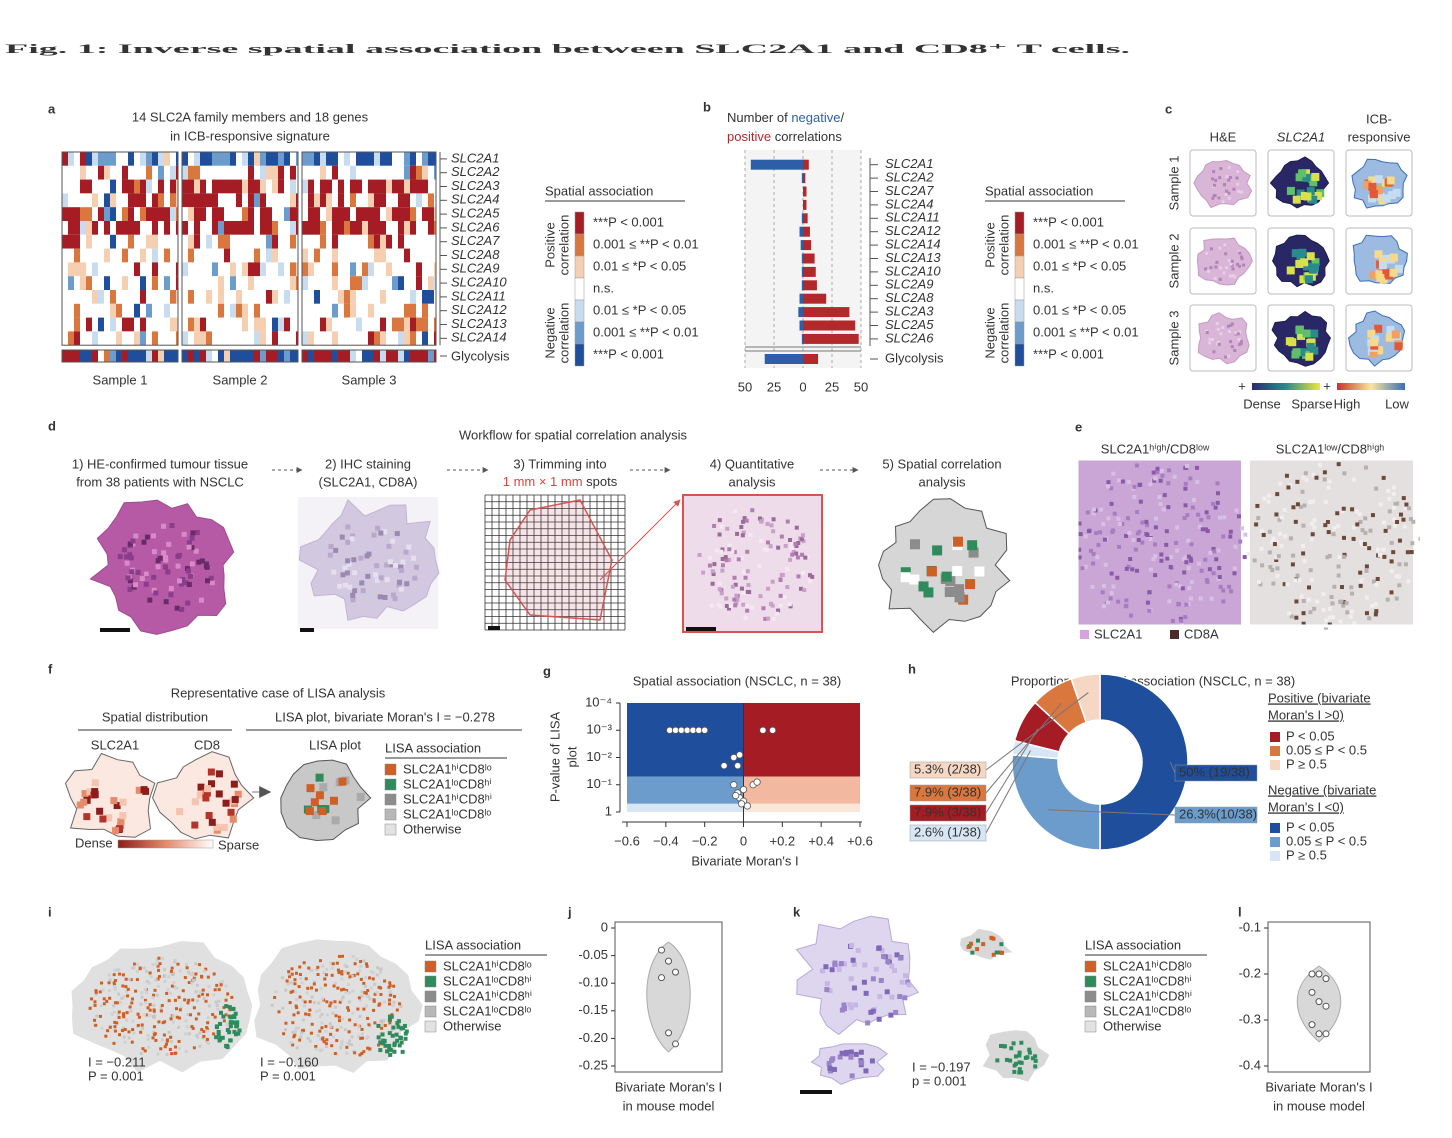  Describe the element at coordinates (1173, 183) in the screenshot. I see `row-label: Sample 1` at that location.